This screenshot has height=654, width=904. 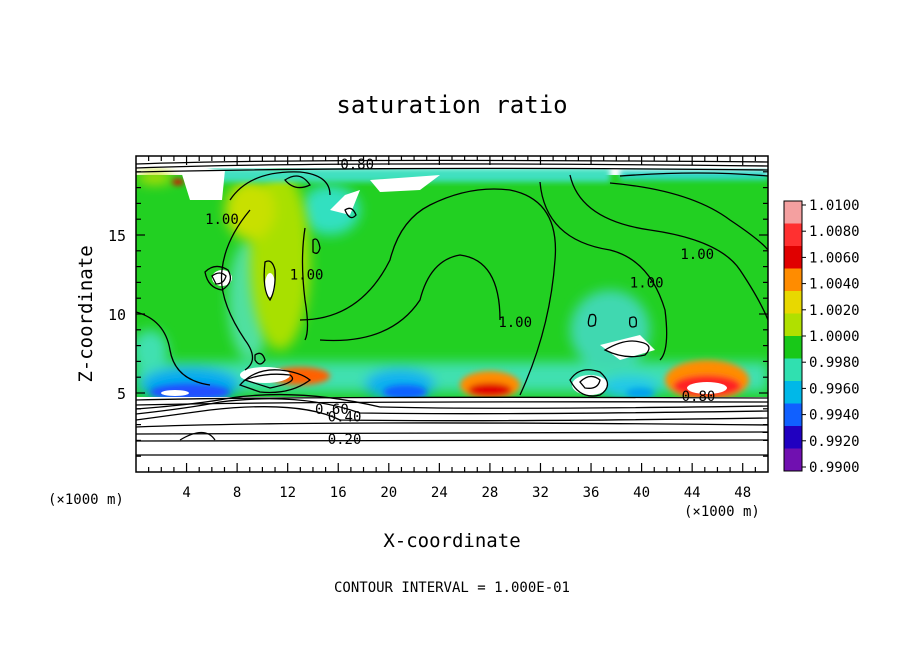 I want to click on x-tick-label: 16, so click(x=338, y=493).